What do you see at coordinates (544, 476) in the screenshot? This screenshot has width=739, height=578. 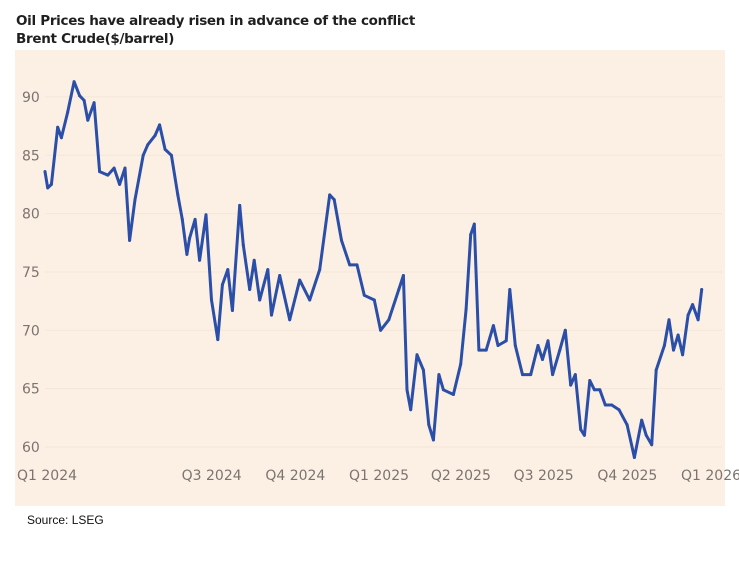 I see `x-tick-label: Q3 2025` at bounding box center [544, 476].